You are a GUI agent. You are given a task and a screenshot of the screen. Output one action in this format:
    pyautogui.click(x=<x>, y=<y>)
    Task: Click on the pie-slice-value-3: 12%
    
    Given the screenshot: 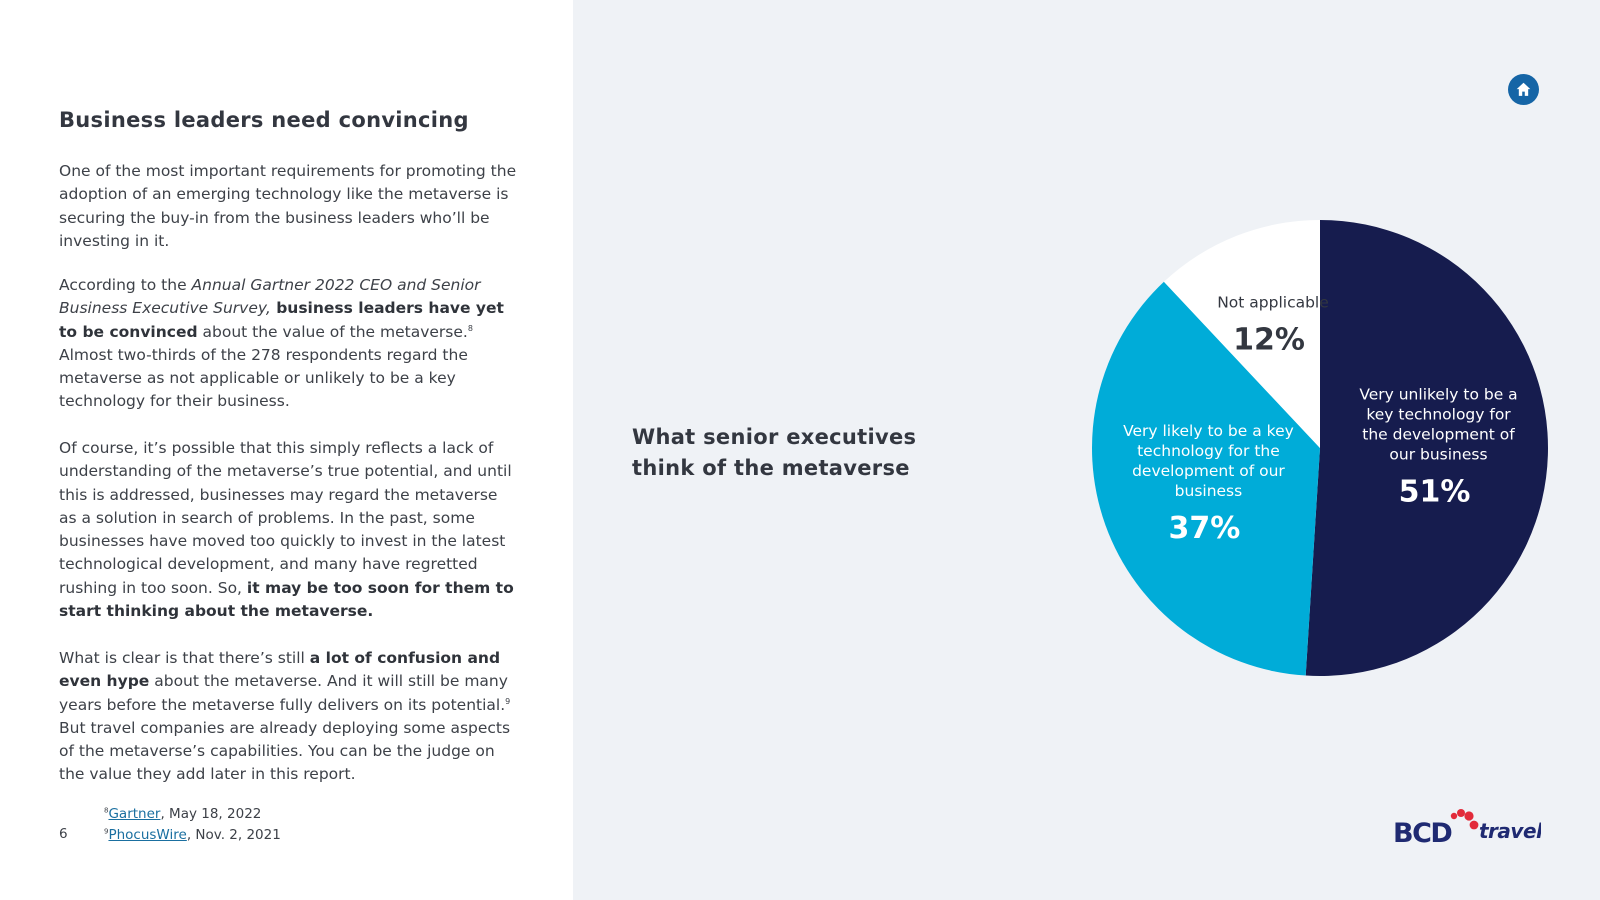 What is the action you would take?
    pyautogui.click(x=1269, y=339)
    